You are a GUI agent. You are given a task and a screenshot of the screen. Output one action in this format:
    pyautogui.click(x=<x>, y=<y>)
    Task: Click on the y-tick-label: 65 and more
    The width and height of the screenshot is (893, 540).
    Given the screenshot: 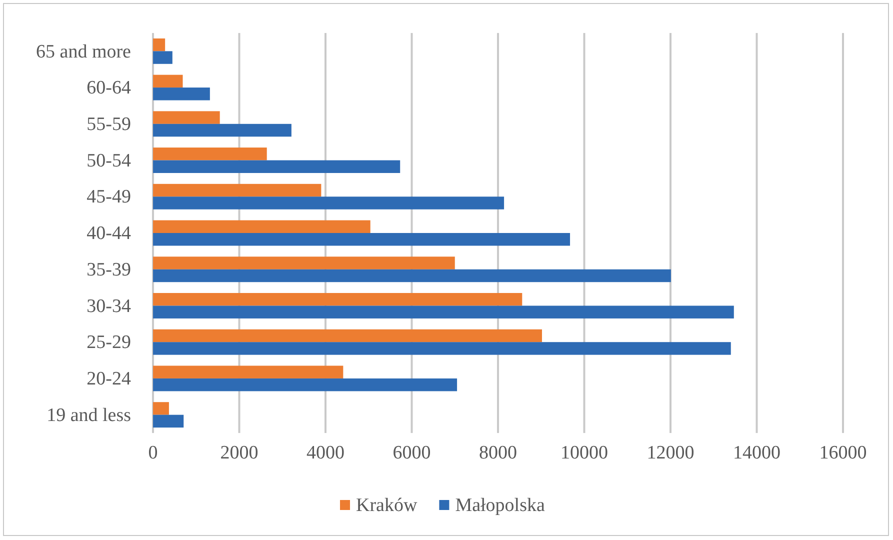 What is the action you would take?
    pyautogui.click(x=83, y=51)
    